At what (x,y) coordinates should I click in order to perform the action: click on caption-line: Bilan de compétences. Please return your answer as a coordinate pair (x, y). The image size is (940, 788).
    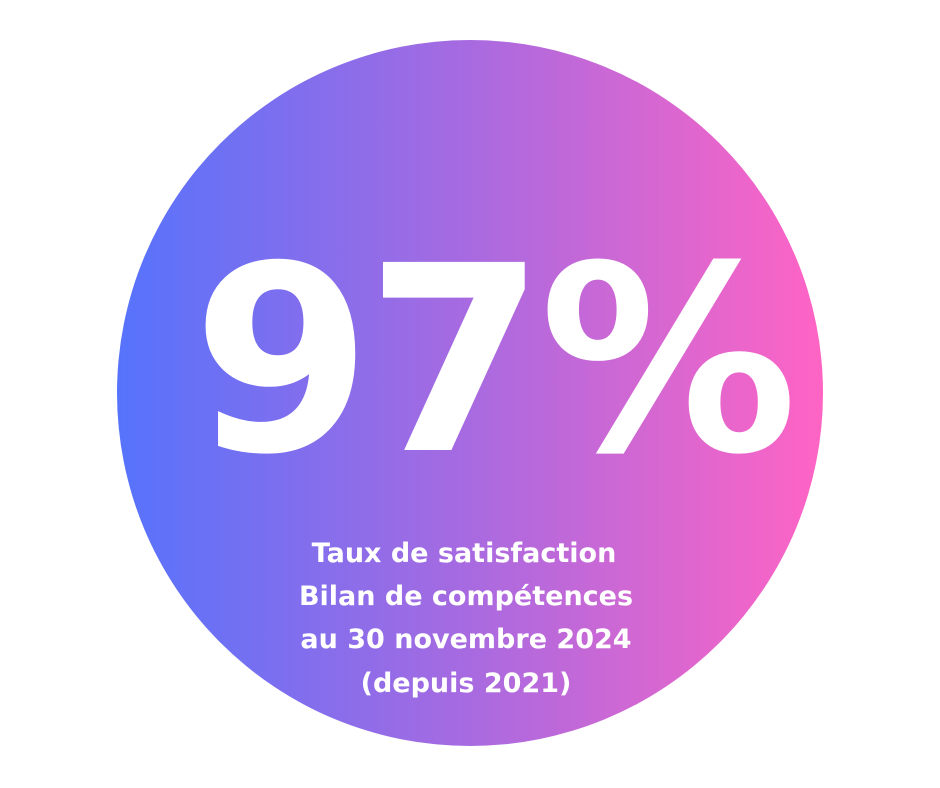
    Looking at the image, I should click on (466, 596).